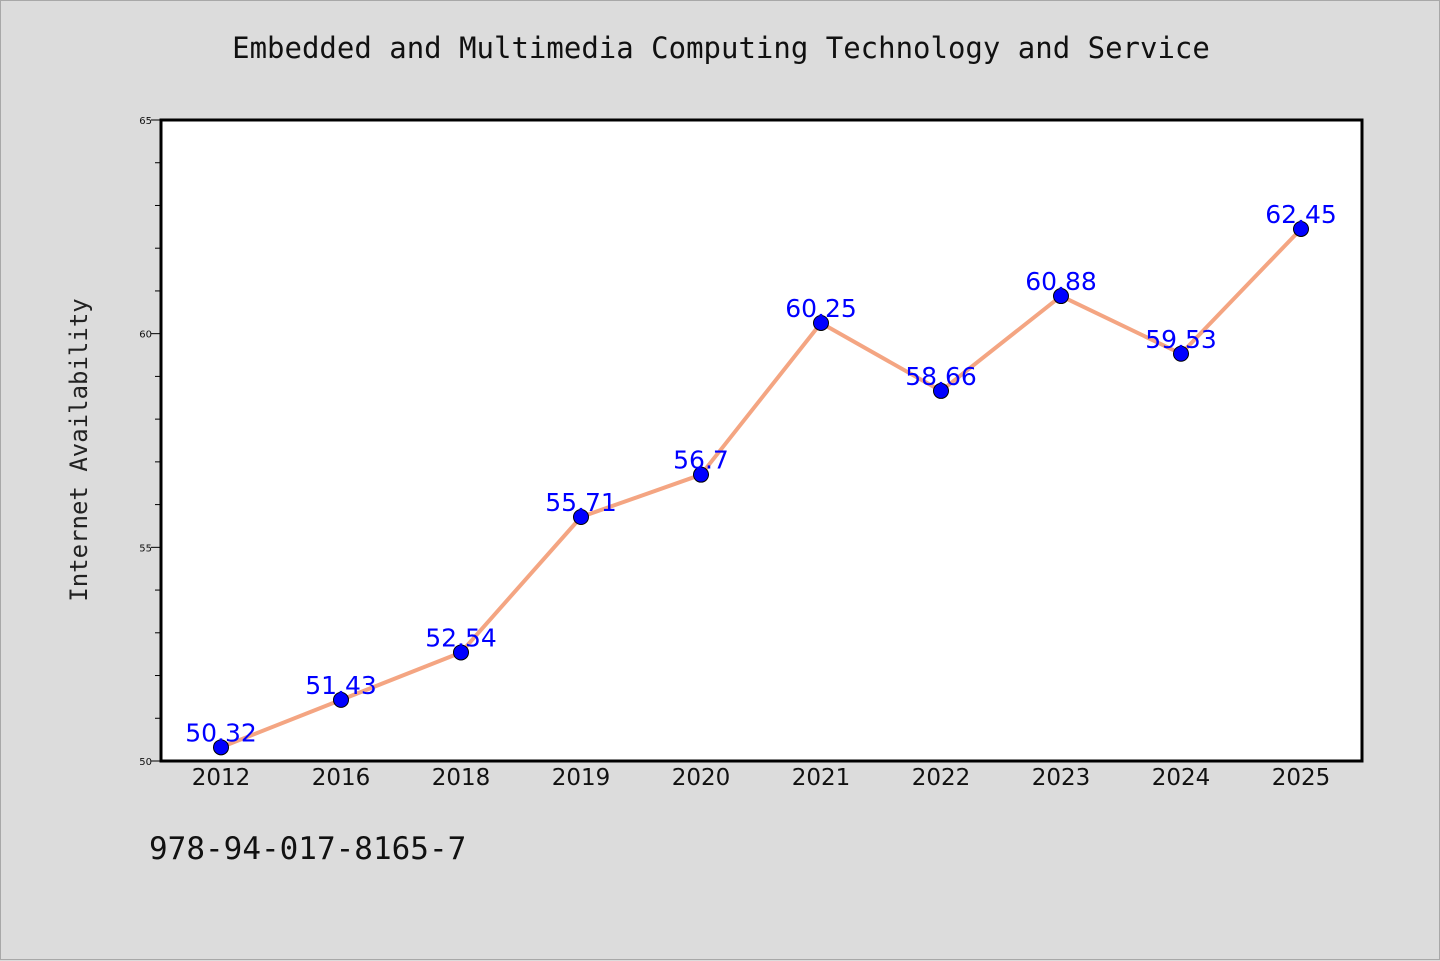  Describe the element at coordinates (1301, 778) in the screenshot. I see `x-tick-label: 2025` at that location.